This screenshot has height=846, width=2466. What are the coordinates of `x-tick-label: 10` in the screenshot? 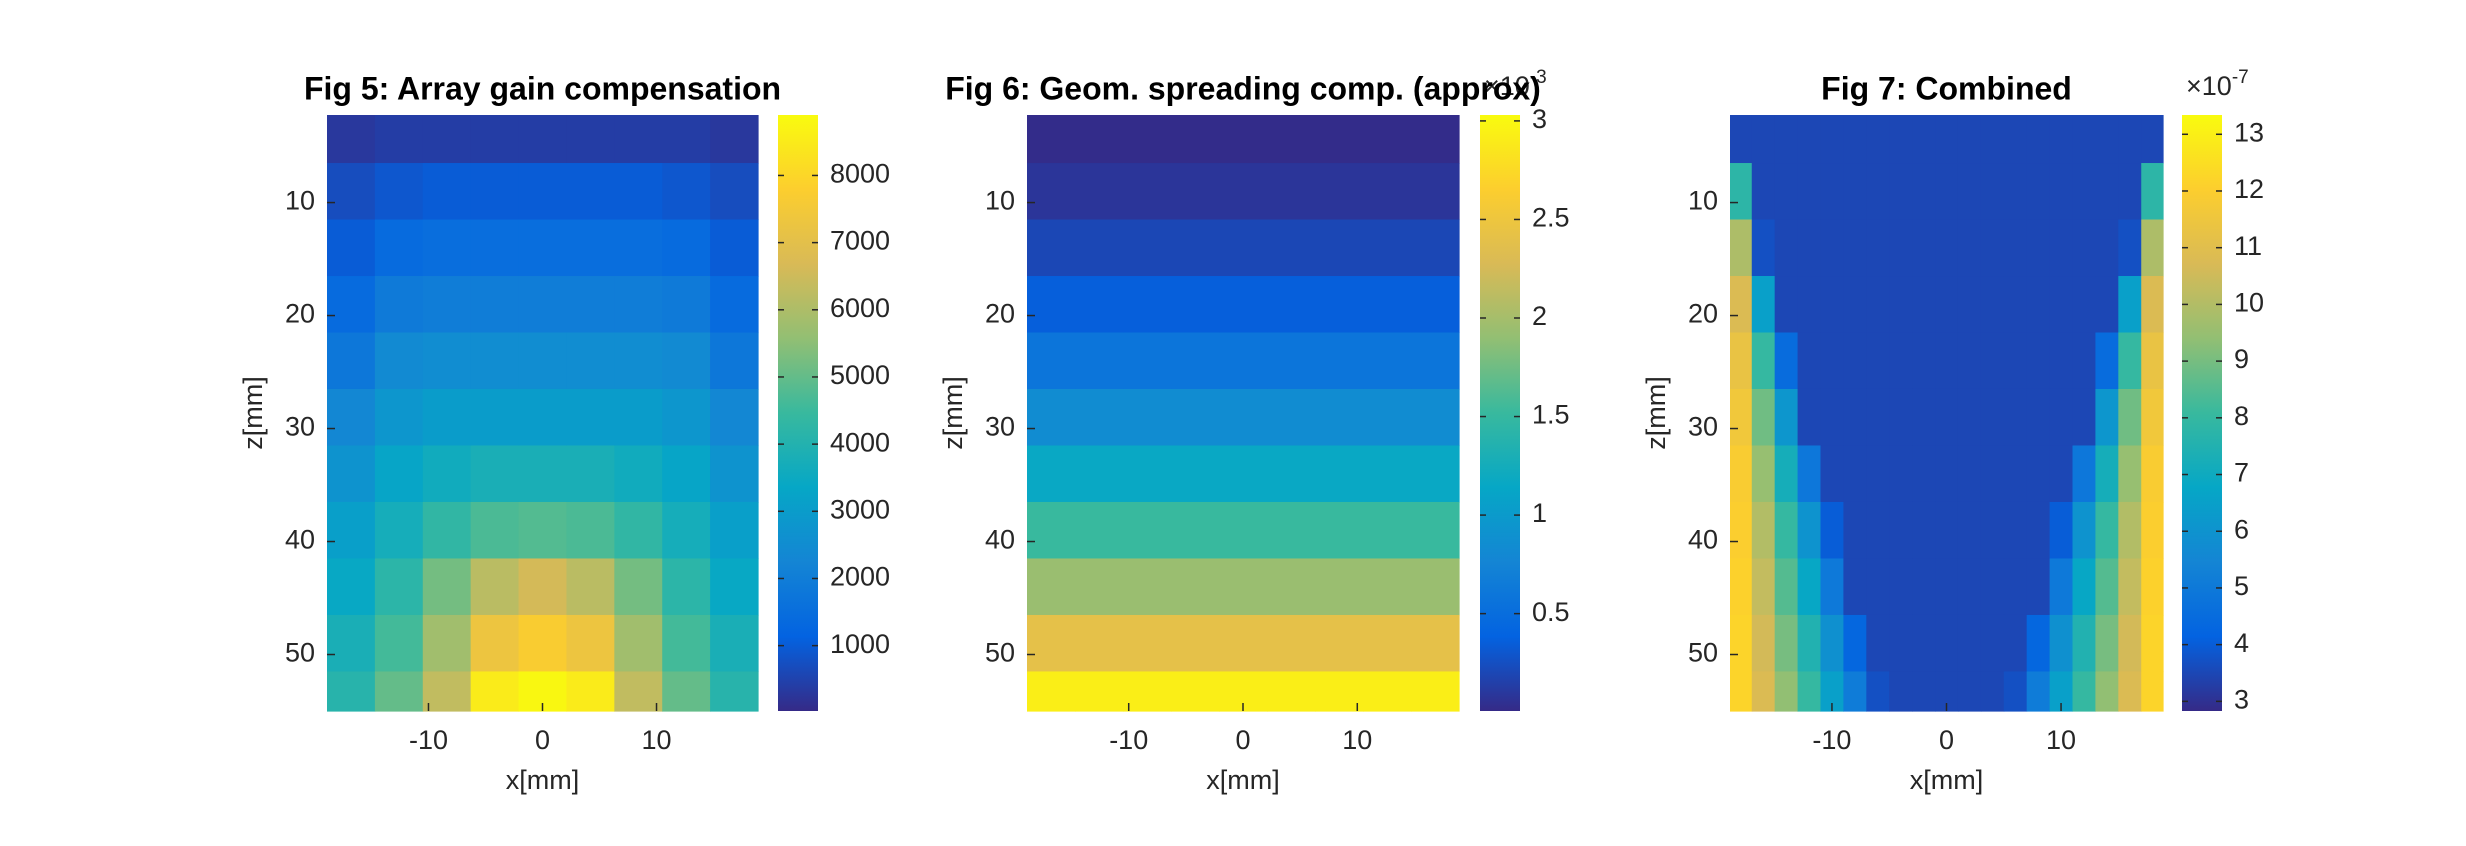 It's located at (1357, 740).